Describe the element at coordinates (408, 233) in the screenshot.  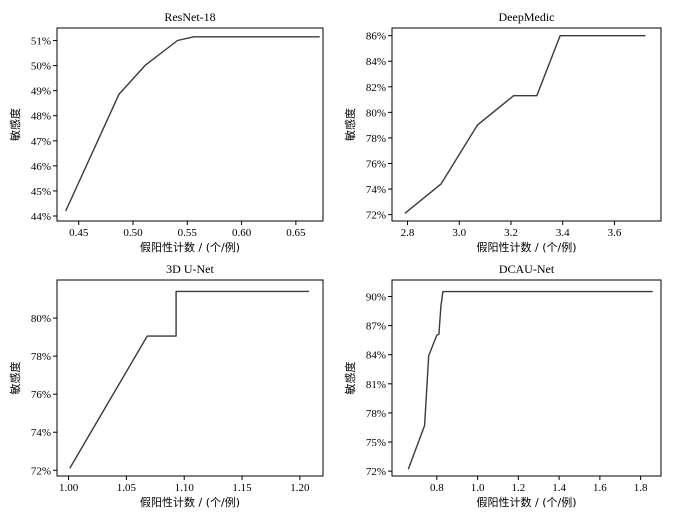
I see `x-tick-label: 2.8` at that location.